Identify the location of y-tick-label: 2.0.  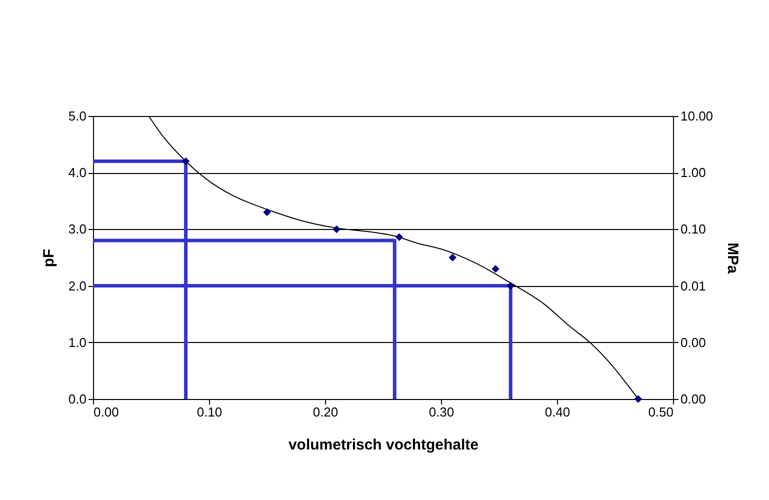
(77, 286).